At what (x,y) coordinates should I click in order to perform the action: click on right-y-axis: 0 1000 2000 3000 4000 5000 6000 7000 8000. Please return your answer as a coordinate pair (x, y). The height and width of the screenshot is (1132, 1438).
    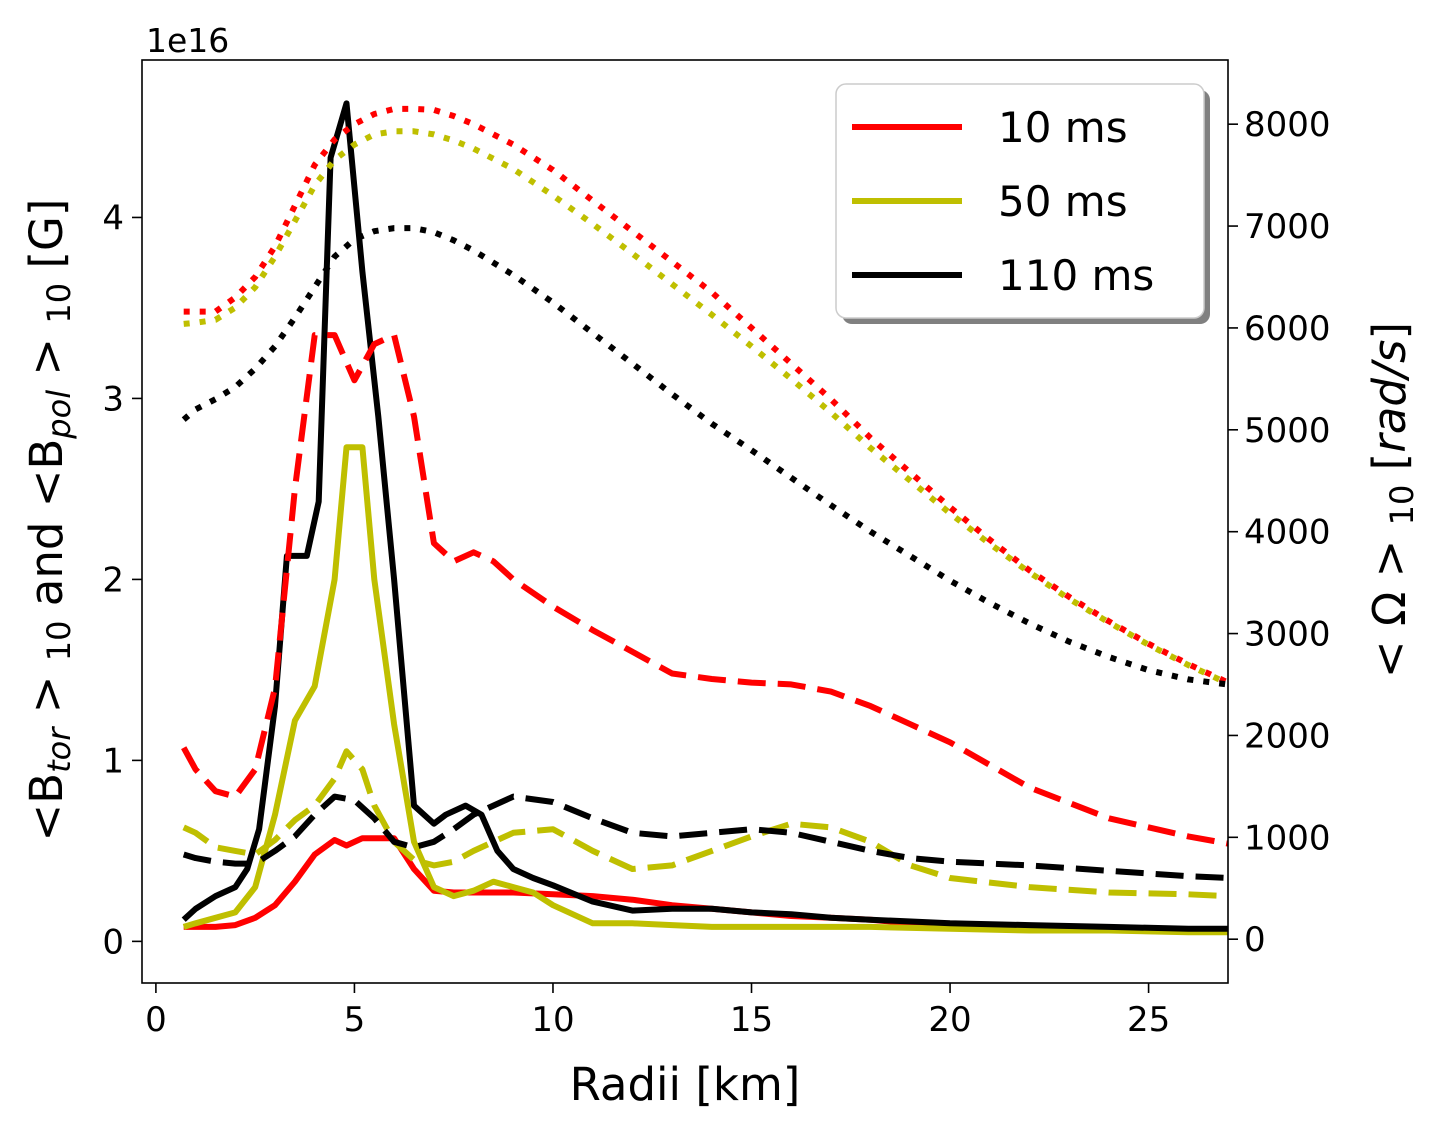
    Looking at the image, I should click on (1279, 532).